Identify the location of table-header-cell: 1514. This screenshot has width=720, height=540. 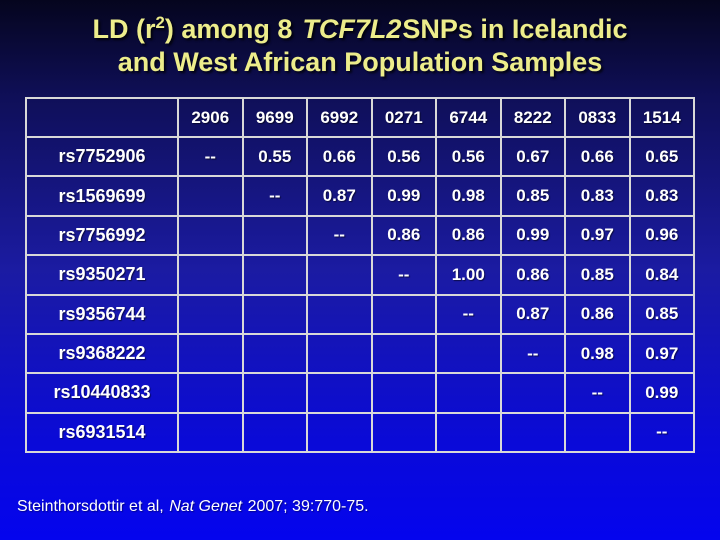
(661, 117).